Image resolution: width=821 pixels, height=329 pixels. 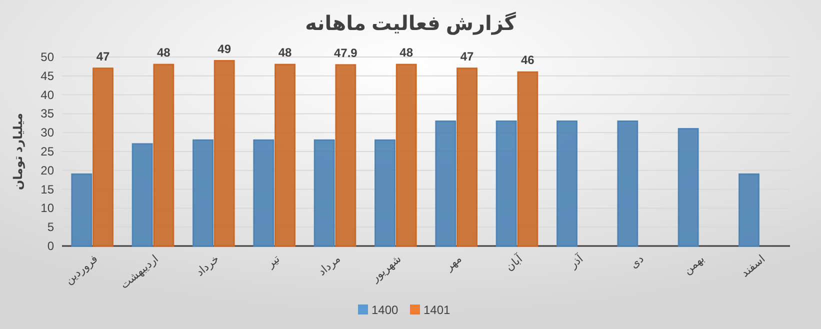 What do you see at coordinates (273, 262) in the screenshot?
I see `x-tick-label: تیر` at bounding box center [273, 262].